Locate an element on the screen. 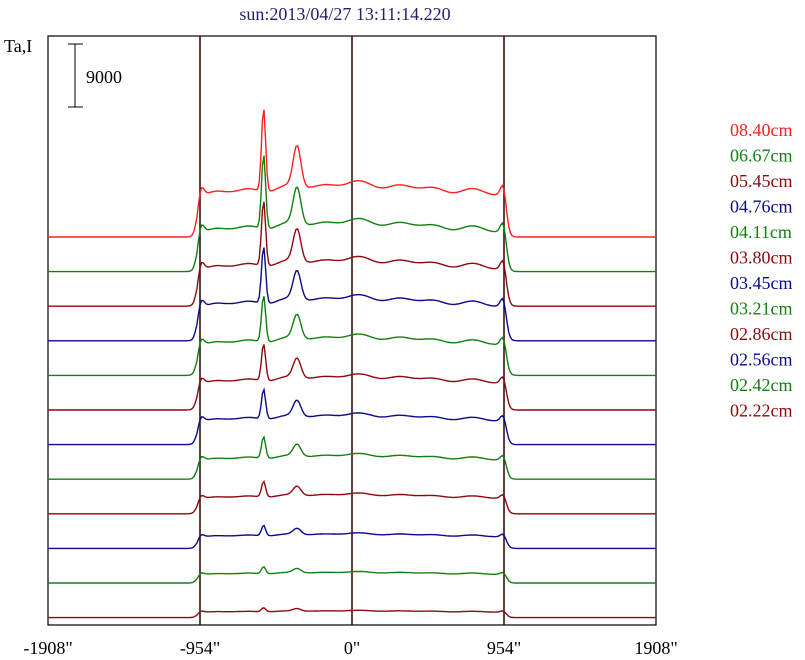 This screenshot has height=660, width=805. legend-item: 03.21cm is located at coordinates (761, 309).